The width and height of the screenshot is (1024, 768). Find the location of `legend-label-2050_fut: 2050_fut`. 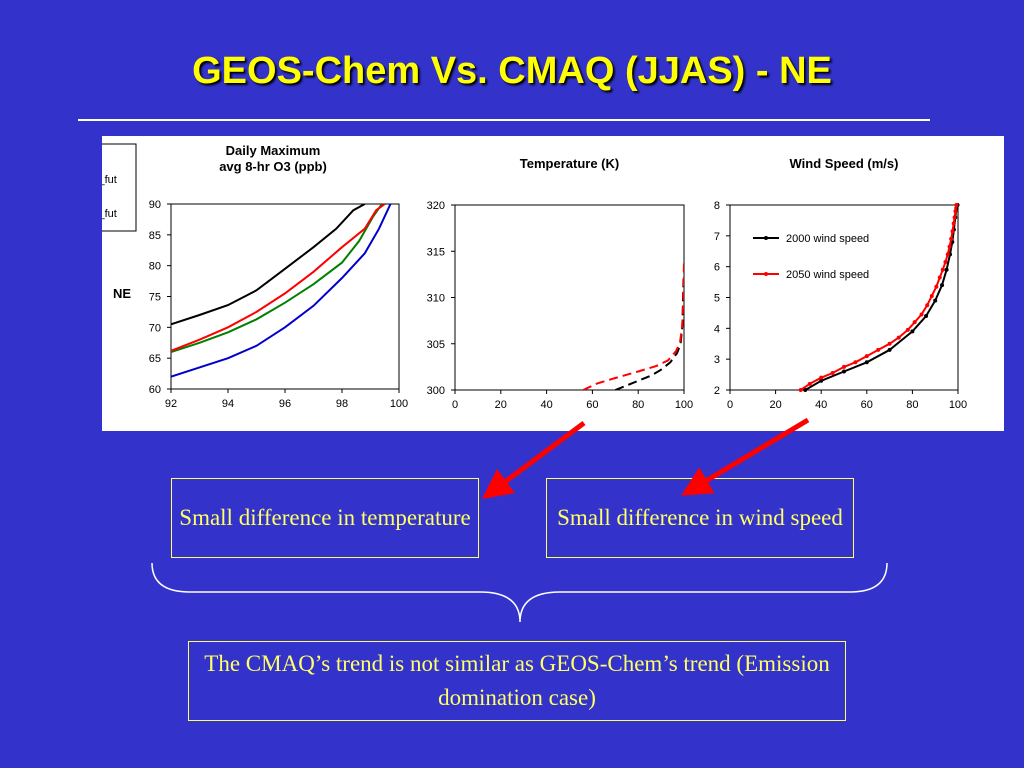

legend-label-2050_fut: 2050_fut is located at coordinates (109, 214).